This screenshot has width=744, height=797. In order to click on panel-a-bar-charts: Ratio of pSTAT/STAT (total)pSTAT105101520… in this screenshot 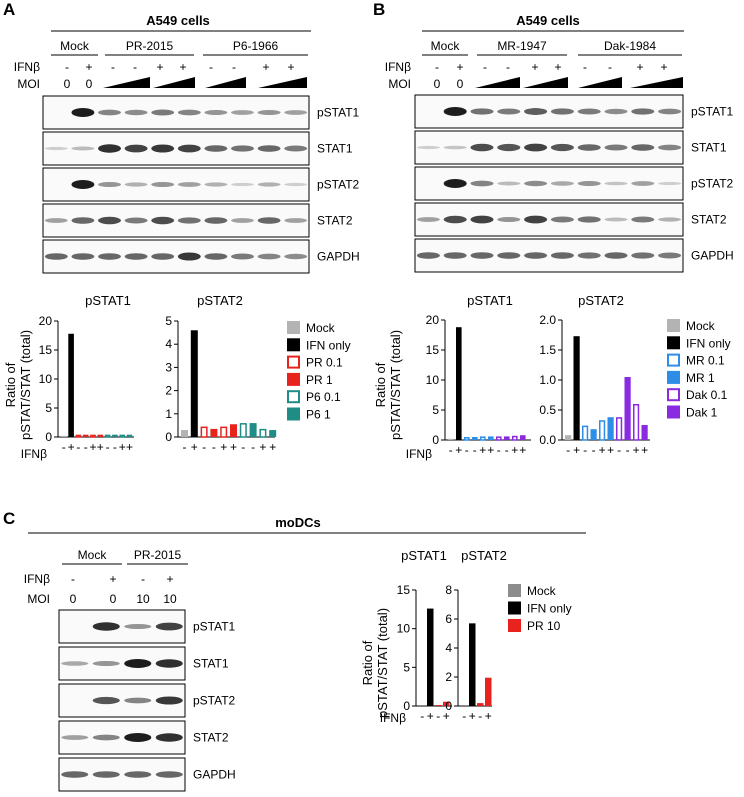, I will do `click(177, 377)`.